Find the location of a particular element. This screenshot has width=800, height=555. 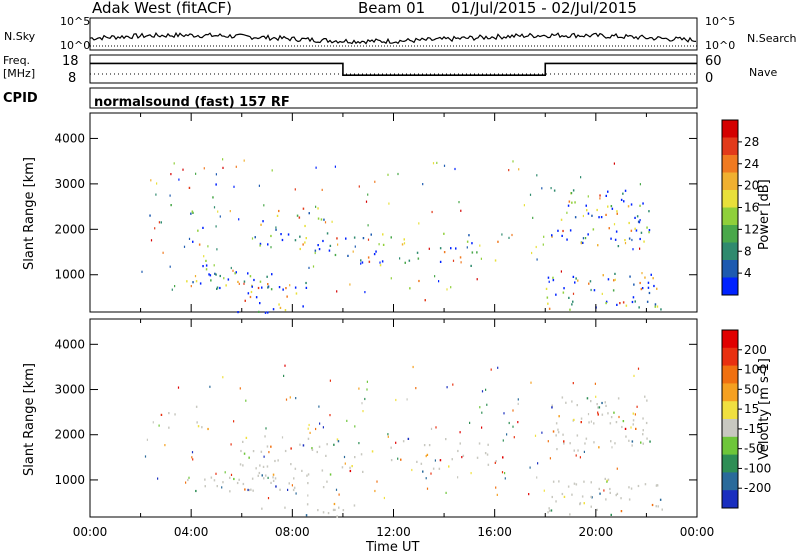

beam-label: Beam 01 is located at coordinates (392, 8).